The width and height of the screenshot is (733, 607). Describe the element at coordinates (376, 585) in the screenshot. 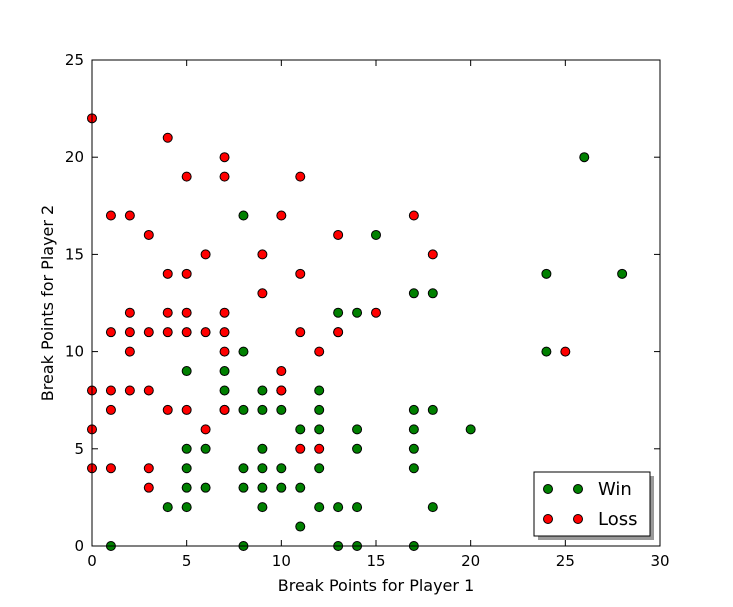

I see `x-axis-label: Break Points for Player 1` at that location.